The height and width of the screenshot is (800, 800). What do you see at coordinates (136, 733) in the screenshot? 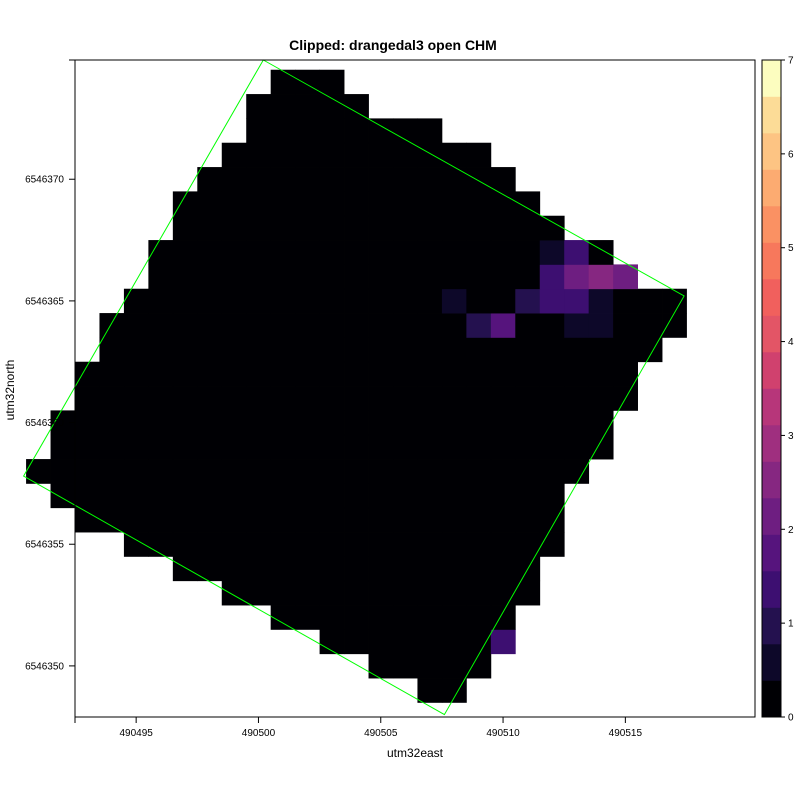
I see `x-tick-label: 490495` at bounding box center [136, 733].